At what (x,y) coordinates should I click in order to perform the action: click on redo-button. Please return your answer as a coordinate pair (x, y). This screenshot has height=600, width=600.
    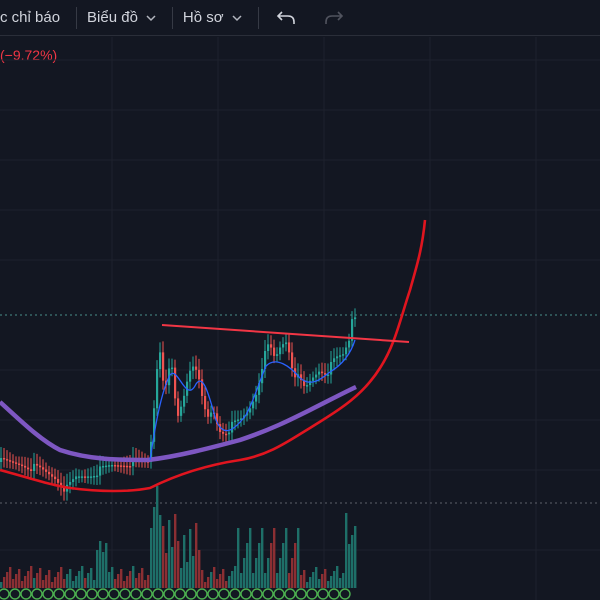
    Looking at the image, I should click on (334, 18).